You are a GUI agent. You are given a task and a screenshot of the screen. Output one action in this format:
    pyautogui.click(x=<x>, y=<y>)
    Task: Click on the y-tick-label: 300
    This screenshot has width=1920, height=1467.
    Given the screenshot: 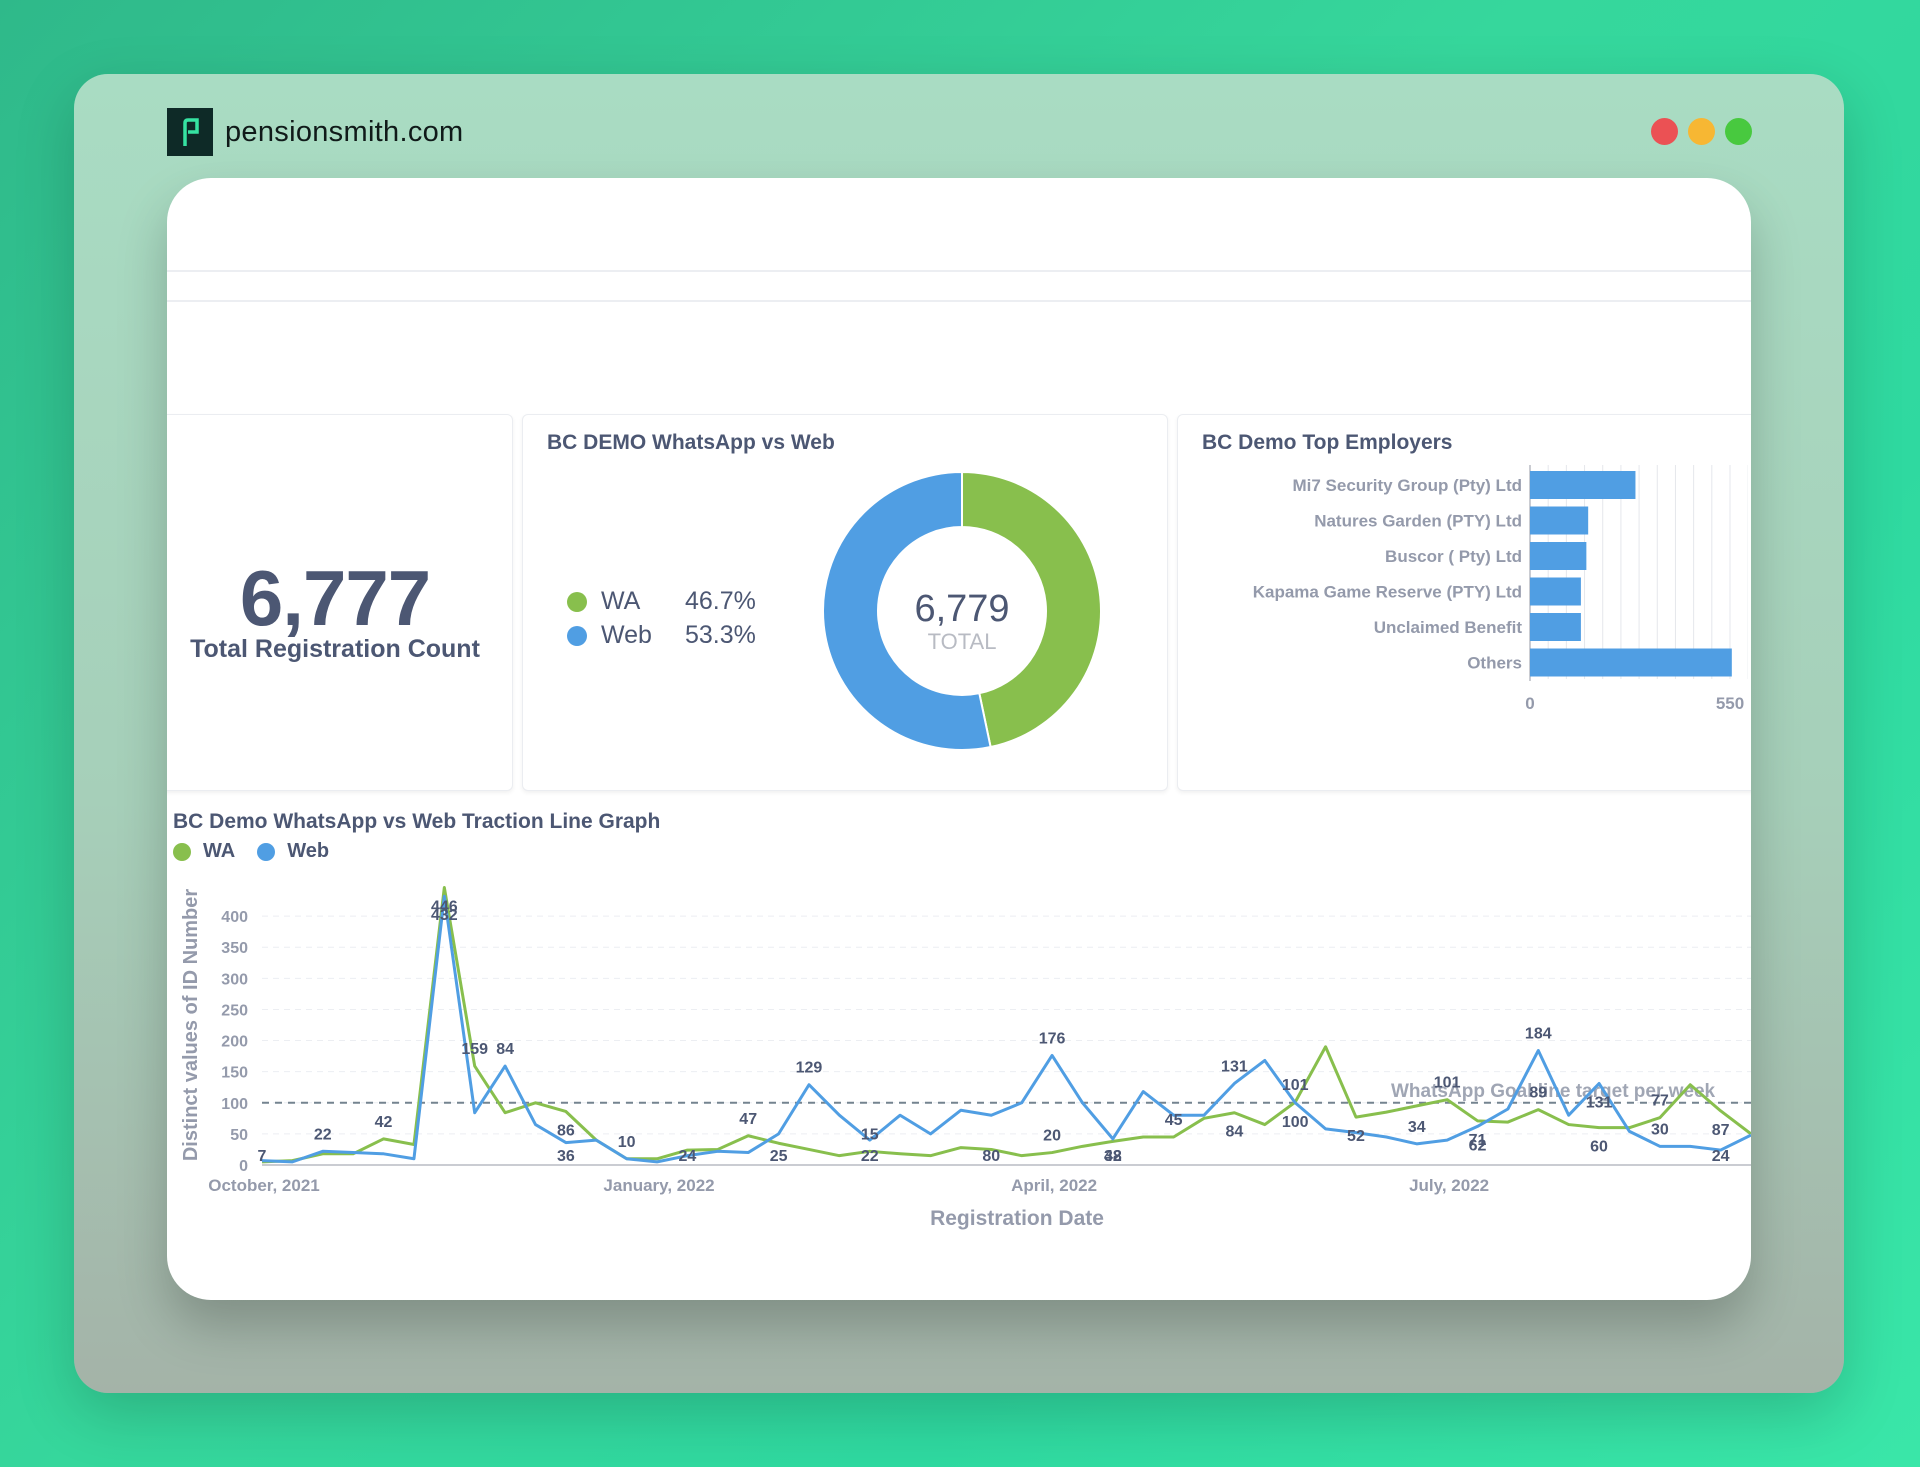 What is the action you would take?
    pyautogui.click(x=234, y=979)
    